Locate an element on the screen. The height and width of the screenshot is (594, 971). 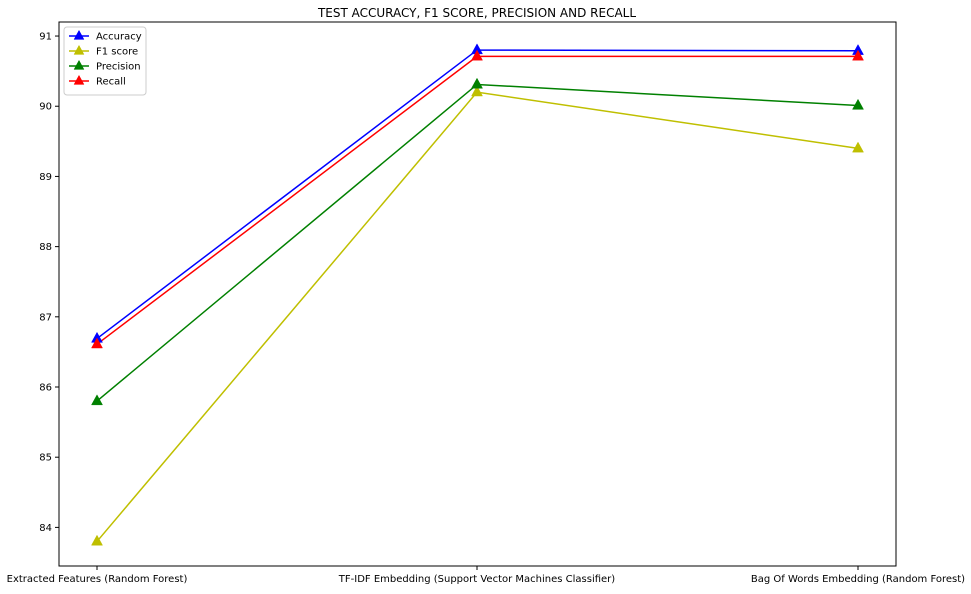
legend-item: Accuracy is located at coordinates (105, 36).